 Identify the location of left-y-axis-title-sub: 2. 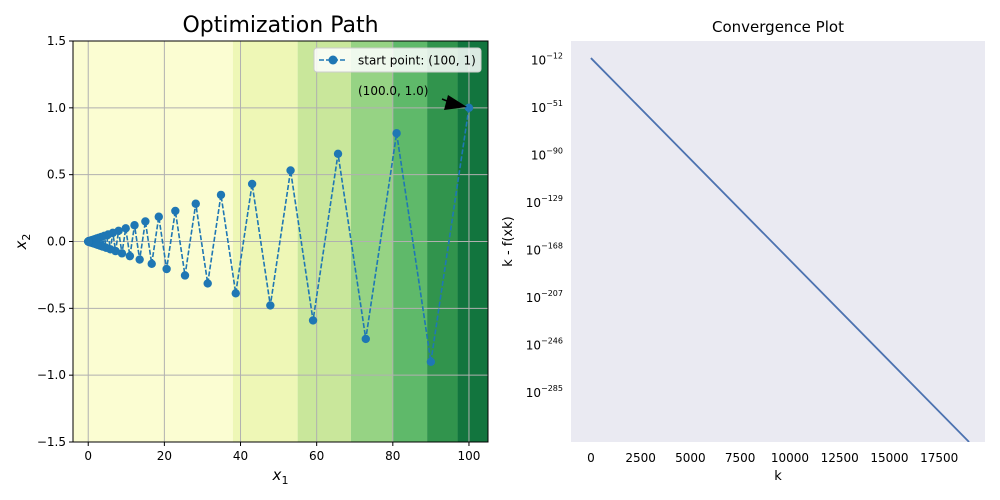
(26, 237).